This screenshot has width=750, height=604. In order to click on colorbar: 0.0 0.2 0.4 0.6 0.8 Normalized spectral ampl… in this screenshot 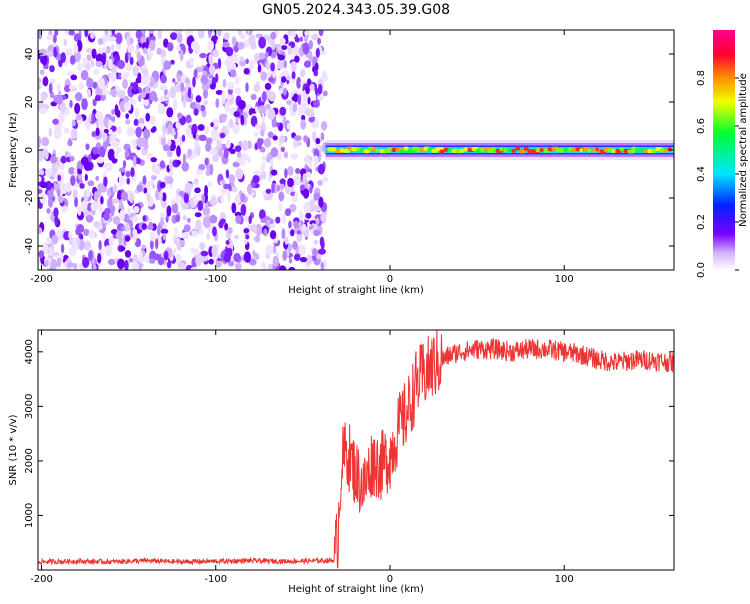, I will do `click(722, 154)`.